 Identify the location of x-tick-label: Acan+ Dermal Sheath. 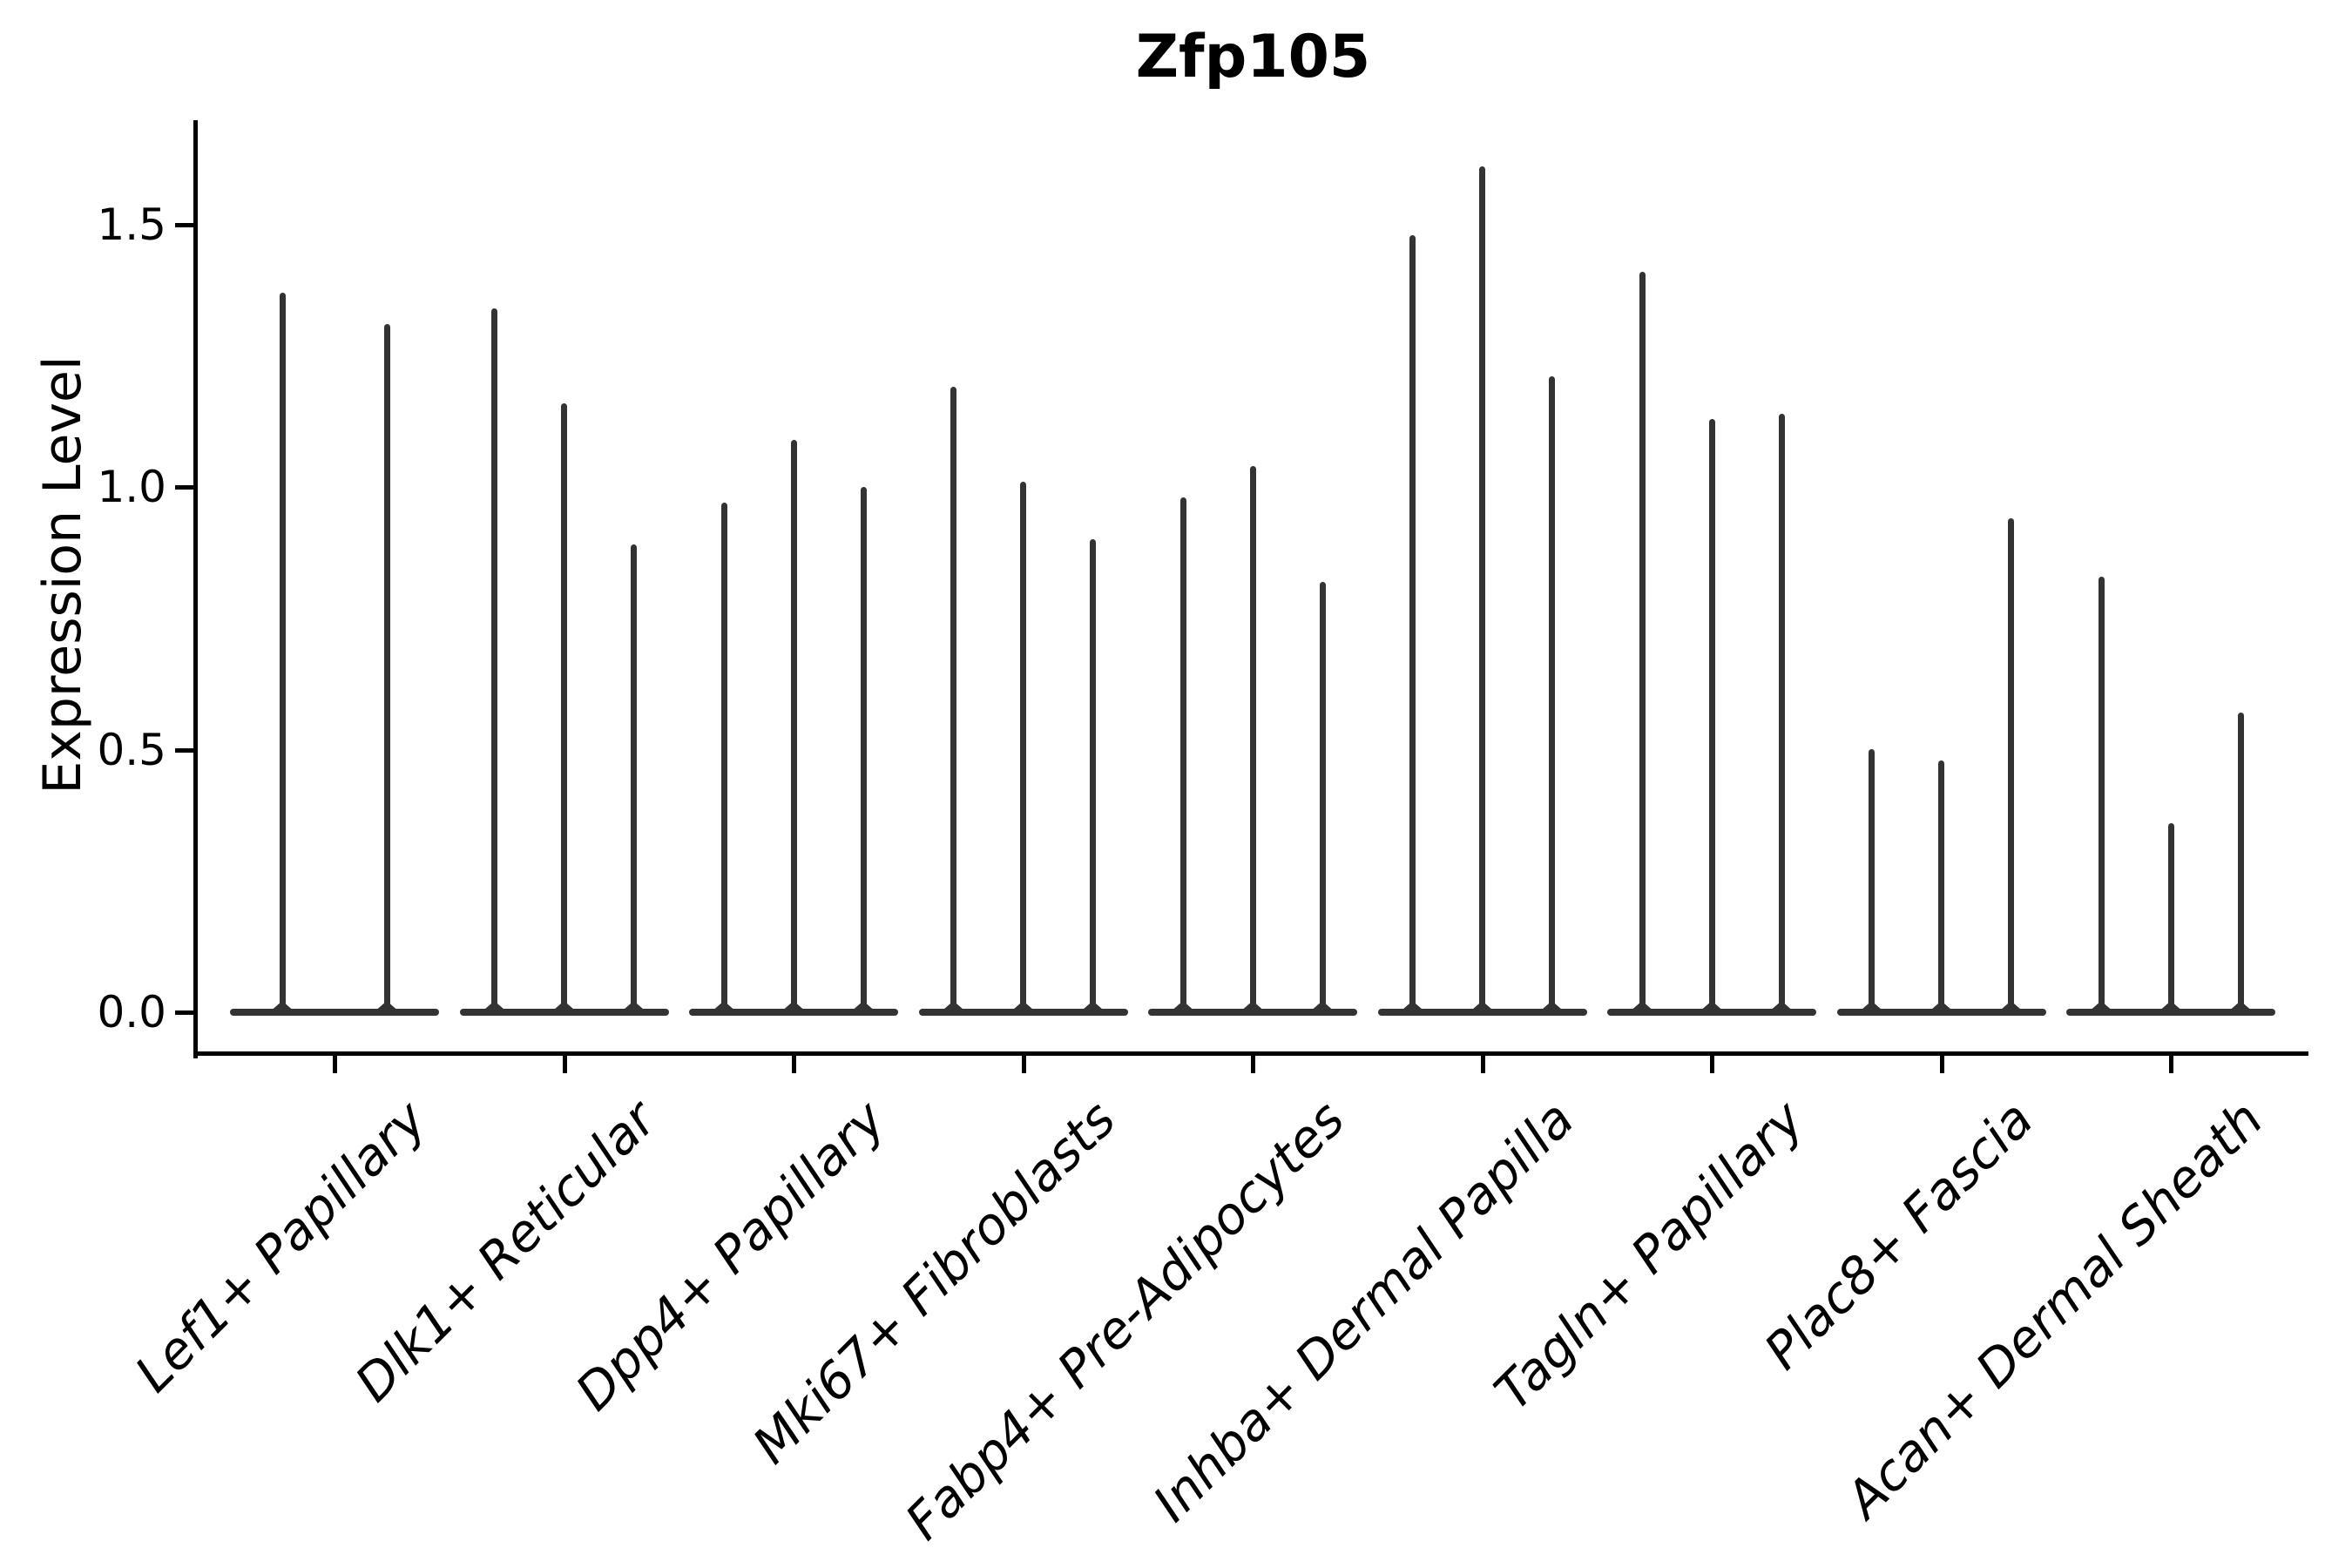
(2054, 1310).